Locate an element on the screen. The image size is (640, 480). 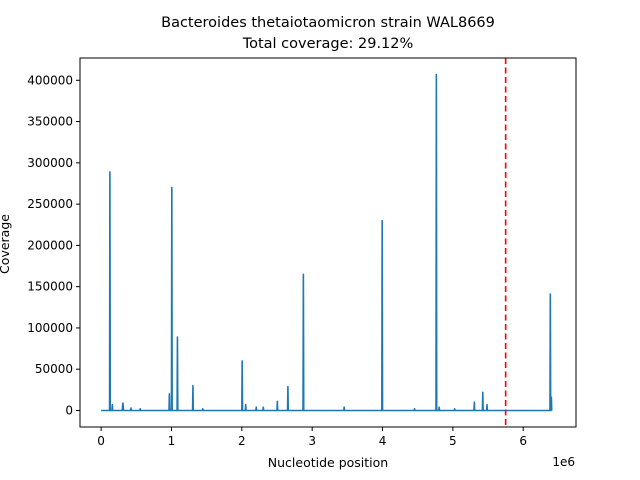
y-tick-label: 300000 is located at coordinates (50, 163).